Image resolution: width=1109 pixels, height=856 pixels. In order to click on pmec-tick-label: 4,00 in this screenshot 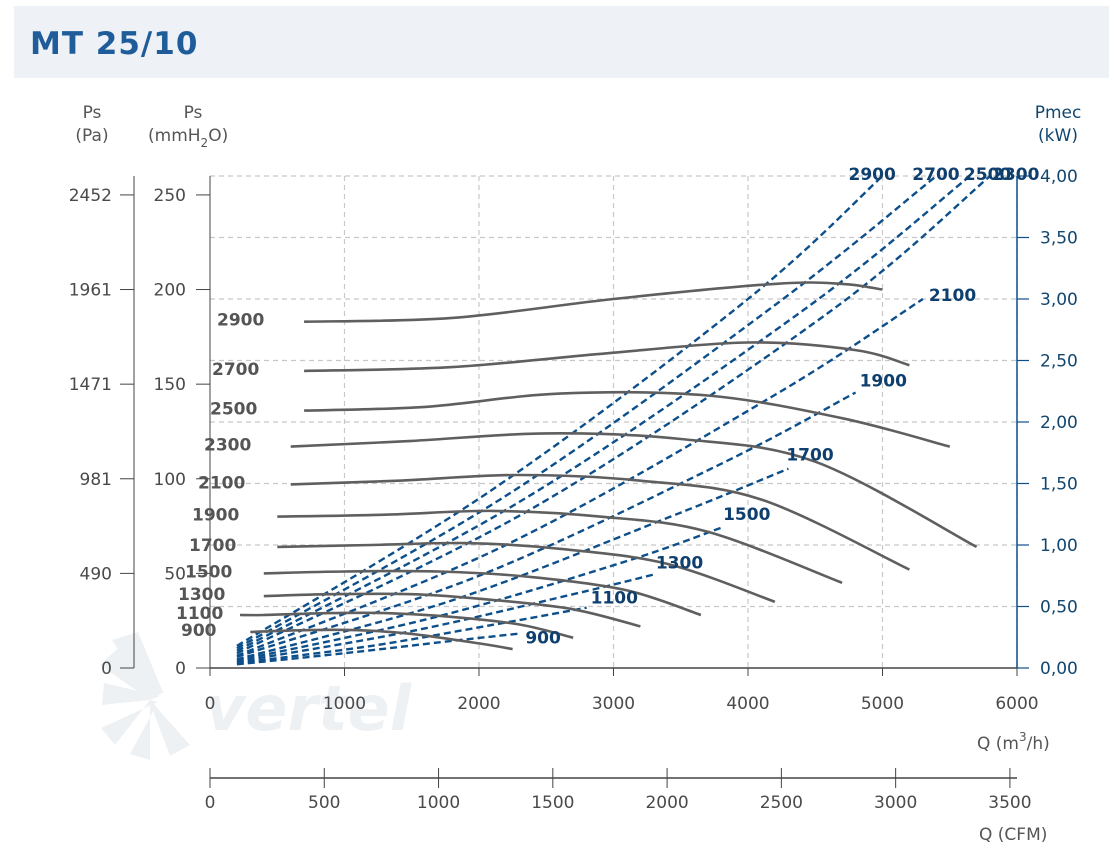, I will do `click(1059, 177)`.